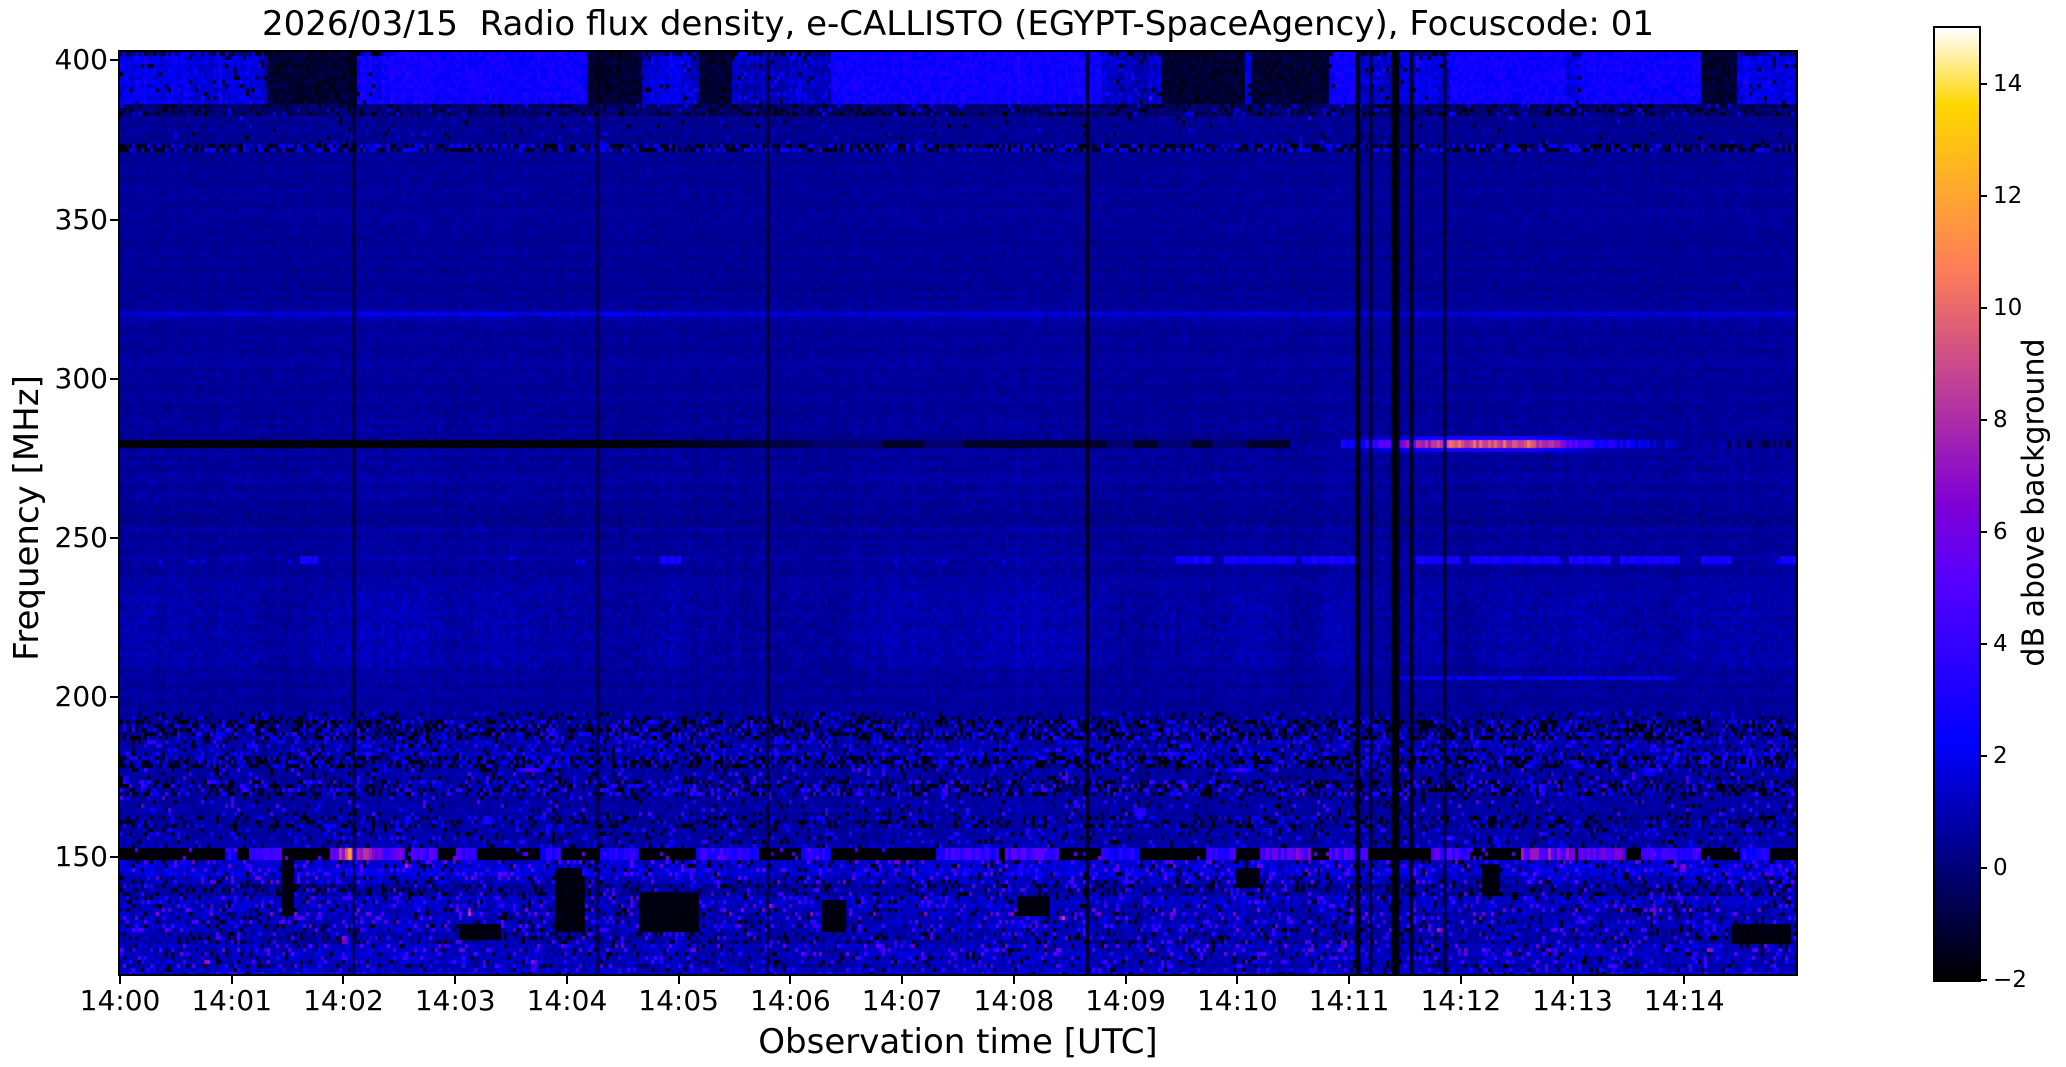  Describe the element at coordinates (1237, 1000) in the screenshot. I see `x-tick-label: 14:10` at that location.